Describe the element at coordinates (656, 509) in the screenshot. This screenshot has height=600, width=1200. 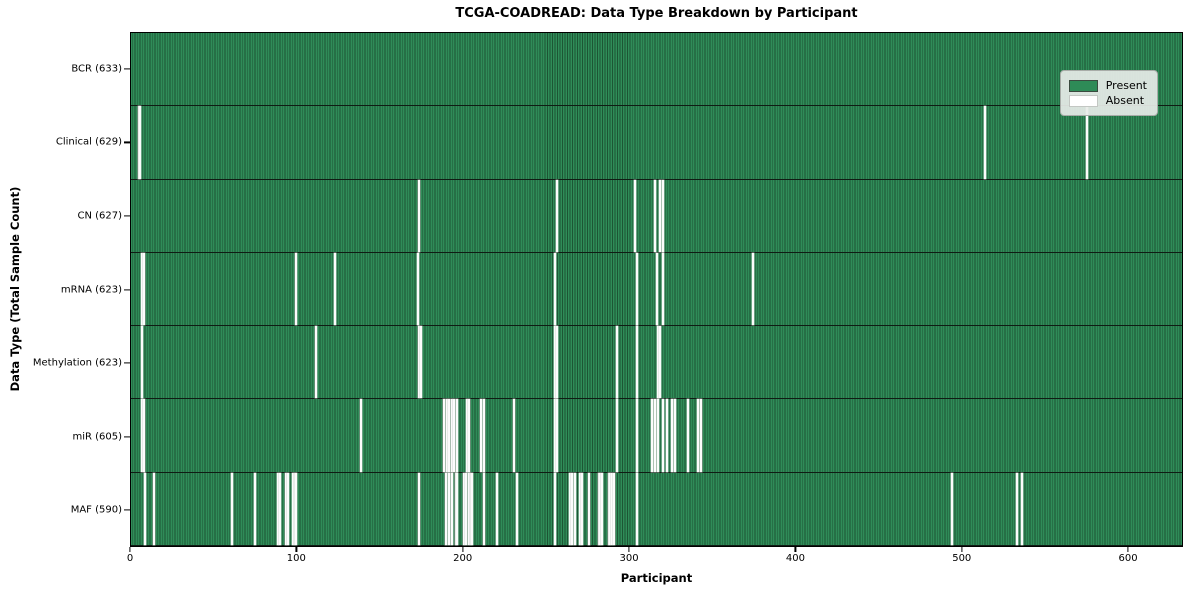
I see `heatmap-row-maf` at that location.